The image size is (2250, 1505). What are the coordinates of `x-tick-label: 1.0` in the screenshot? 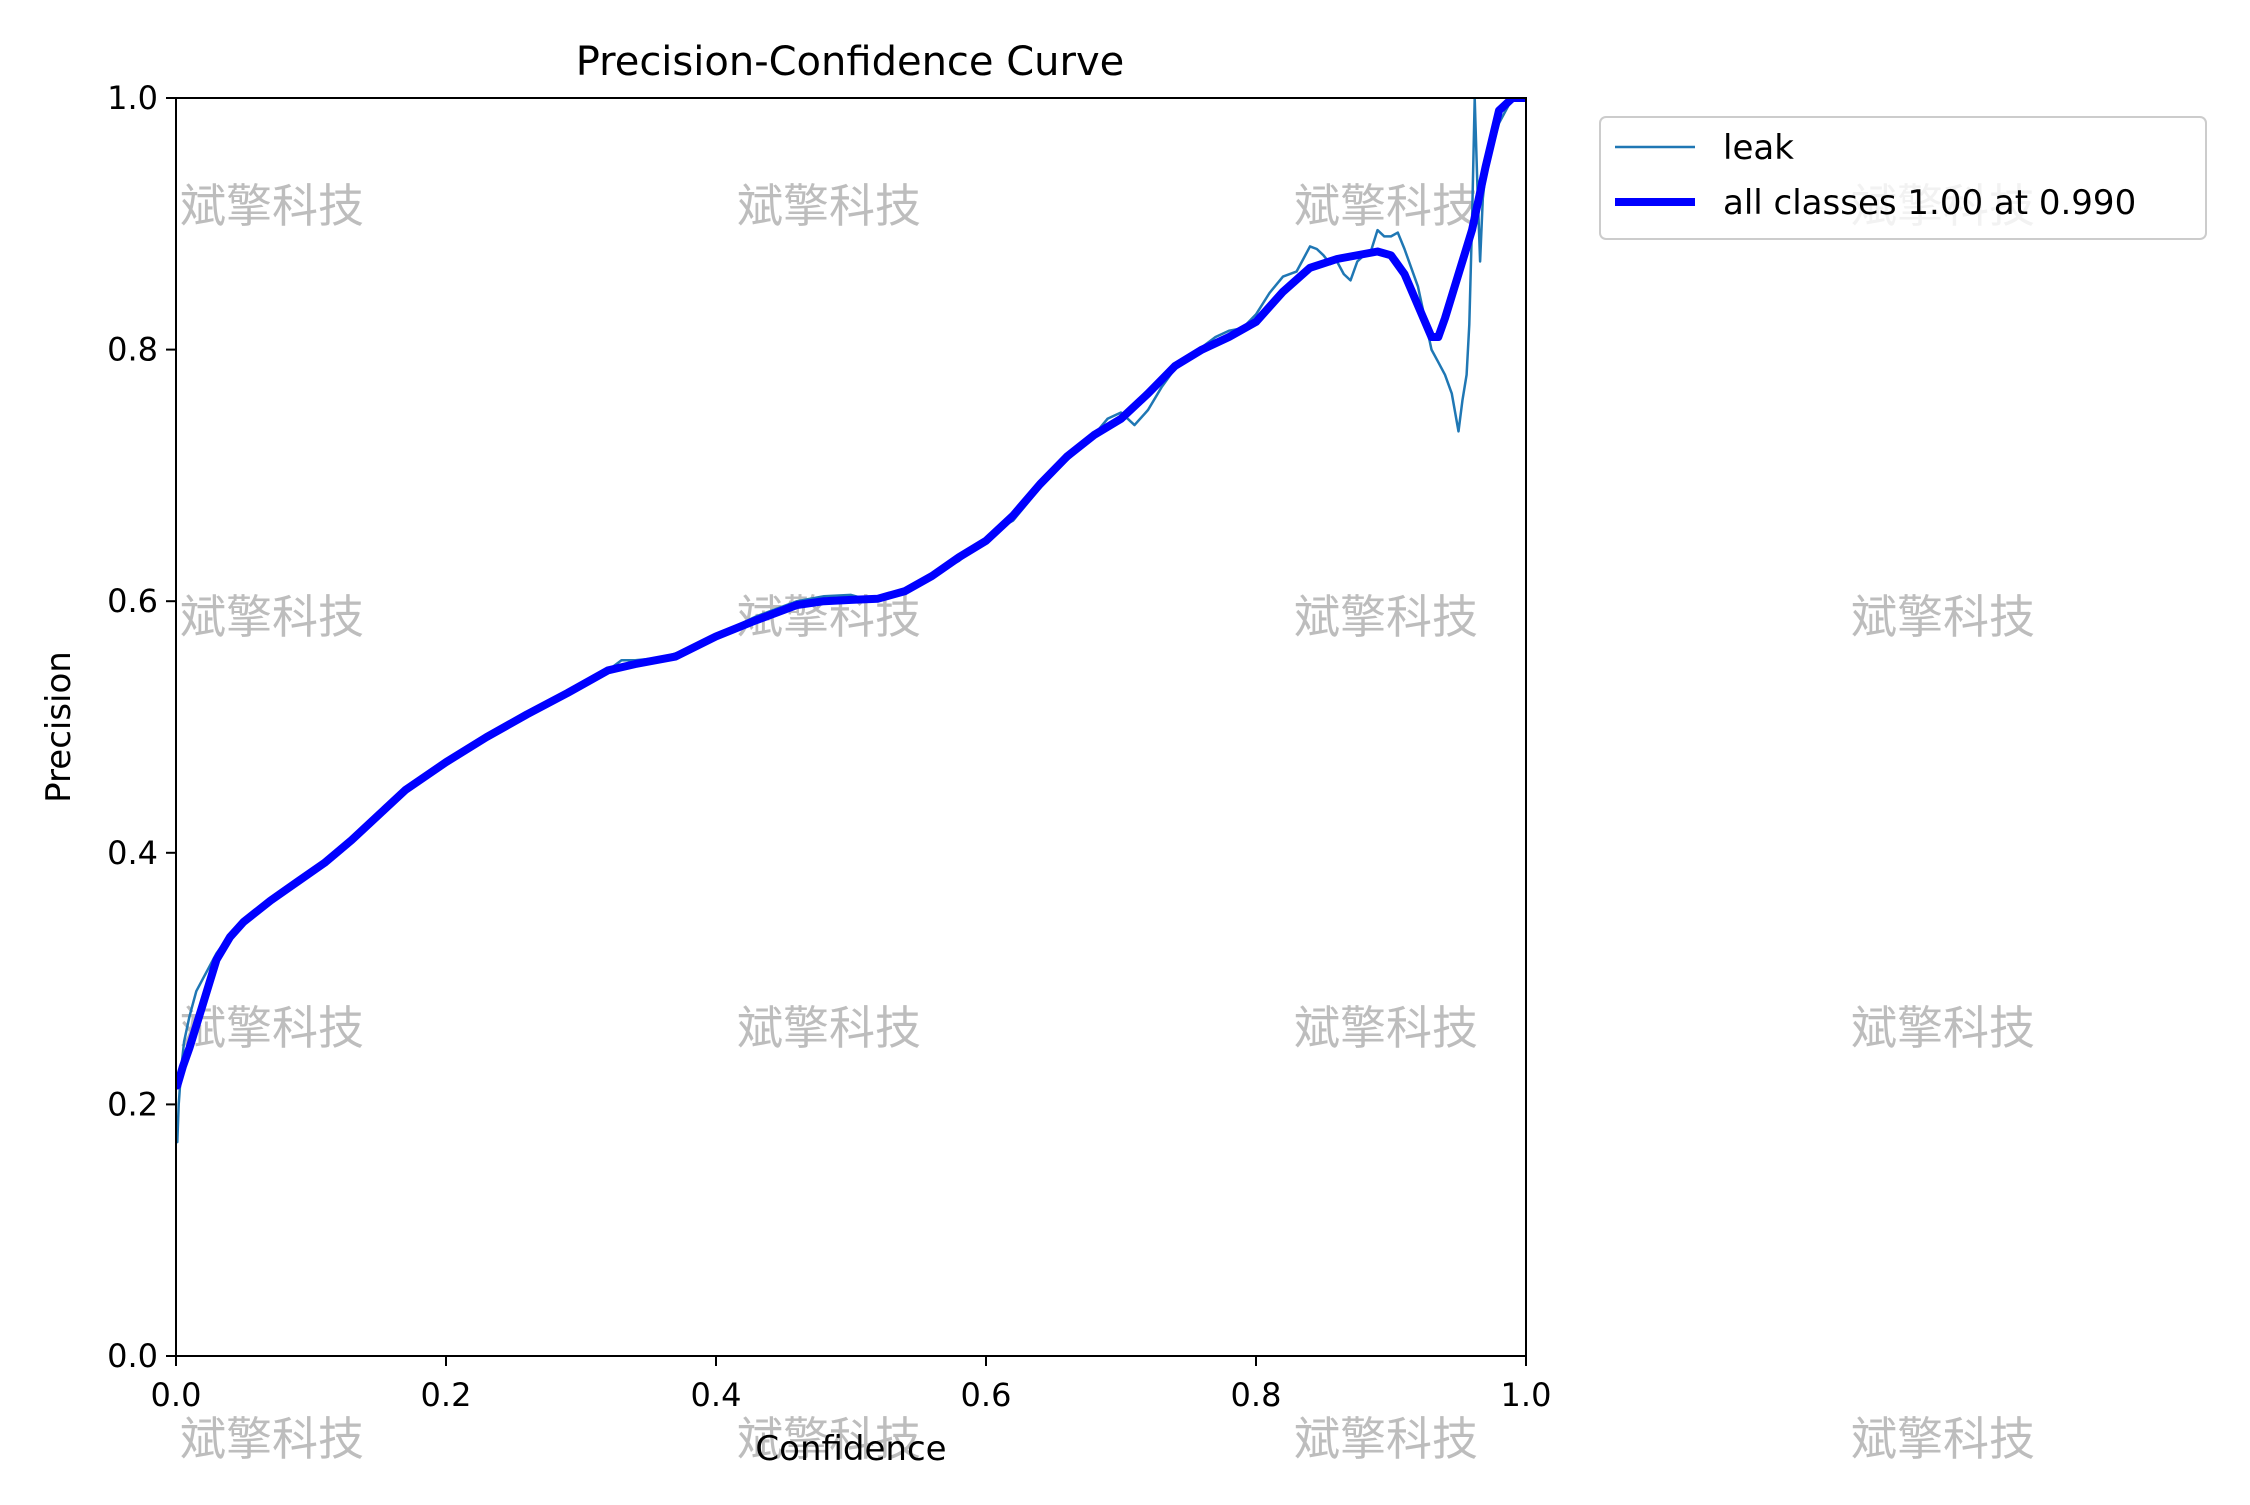 It's located at (1526, 1395).